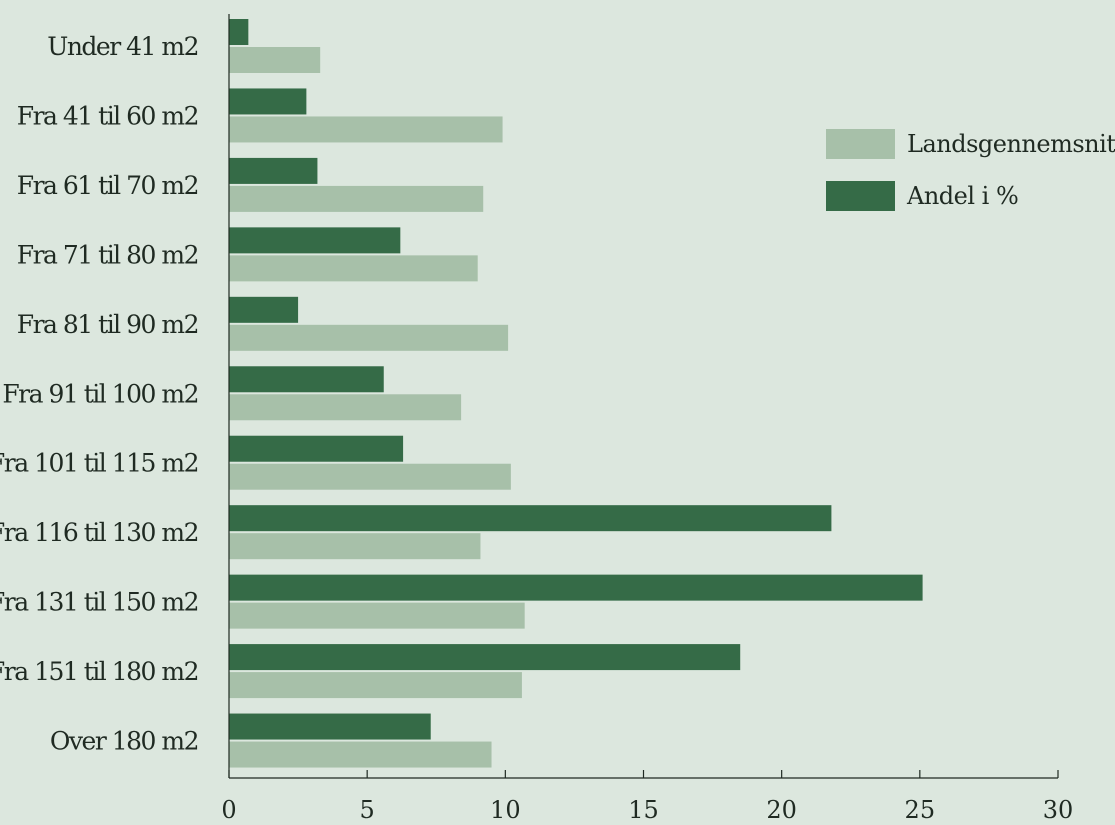 The height and width of the screenshot is (825, 1115). What do you see at coordinates (107, 324) in the screenshot?
I see `category-label: Fra 81 til 90 m2` at bounding box center [107, 324].